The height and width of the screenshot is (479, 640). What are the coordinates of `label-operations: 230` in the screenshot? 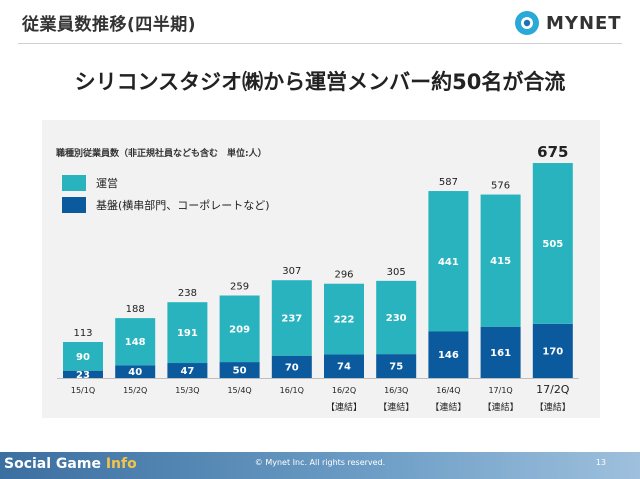 It's located at (396, 318).